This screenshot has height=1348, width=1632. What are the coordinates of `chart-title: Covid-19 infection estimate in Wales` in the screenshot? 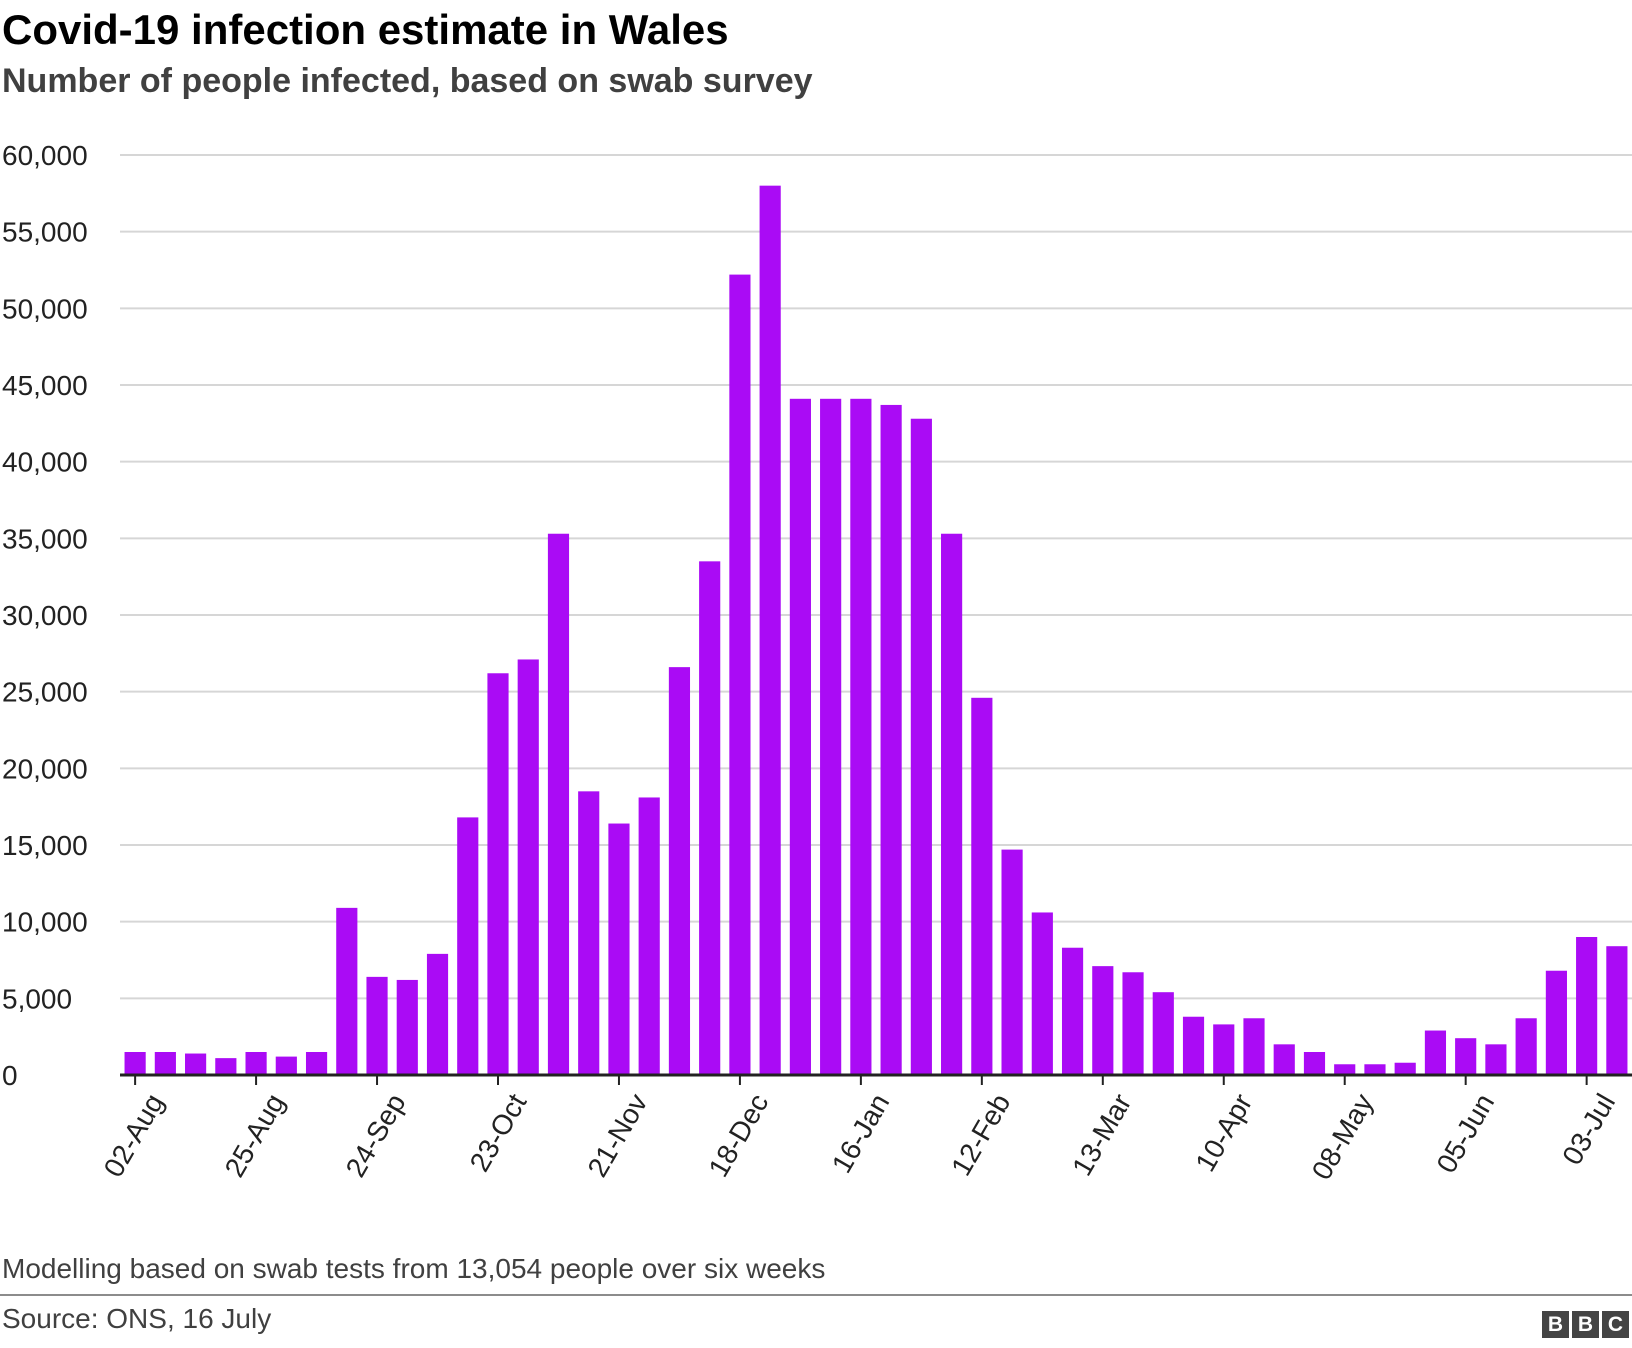 It's located at (365, 29).